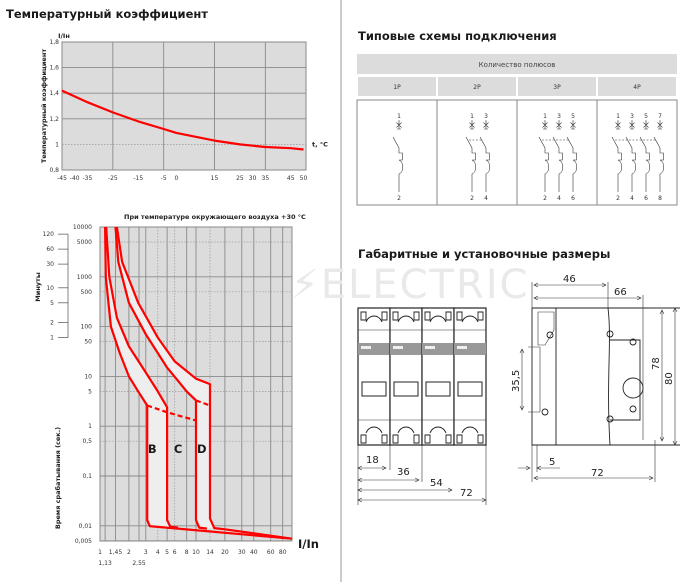 This screenshot has height=582, width=698. Describe the element at coordinates (146, 552) in the screenshot. I see `x-tick-label: 3` at that location.